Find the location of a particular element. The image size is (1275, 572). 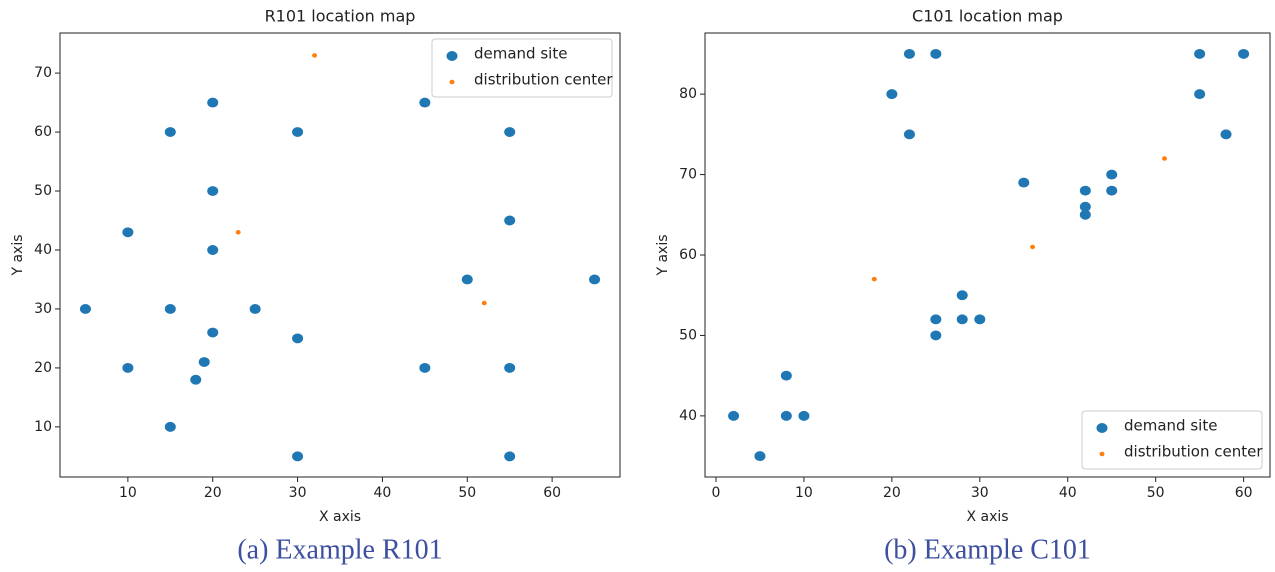

y-tick-label: 10 is located at coordinates (43, 427).